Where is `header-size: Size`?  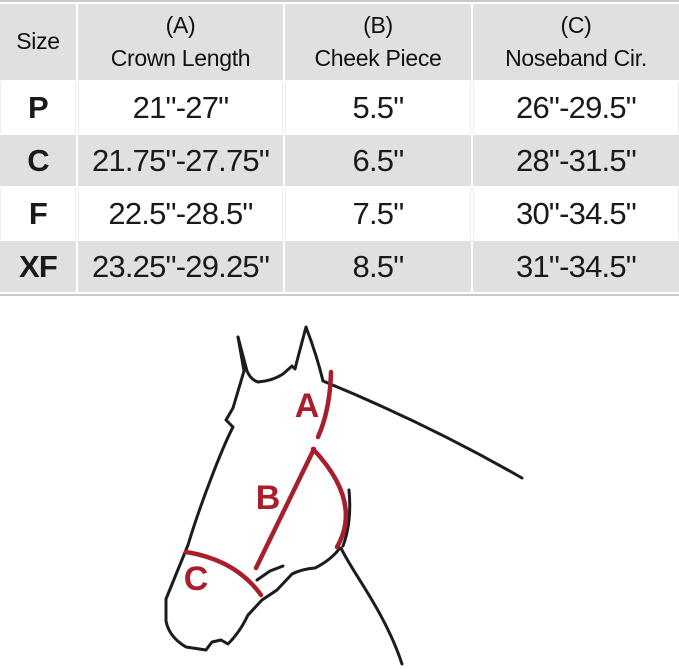
header-size: Size is located at coordinates (38, 42).